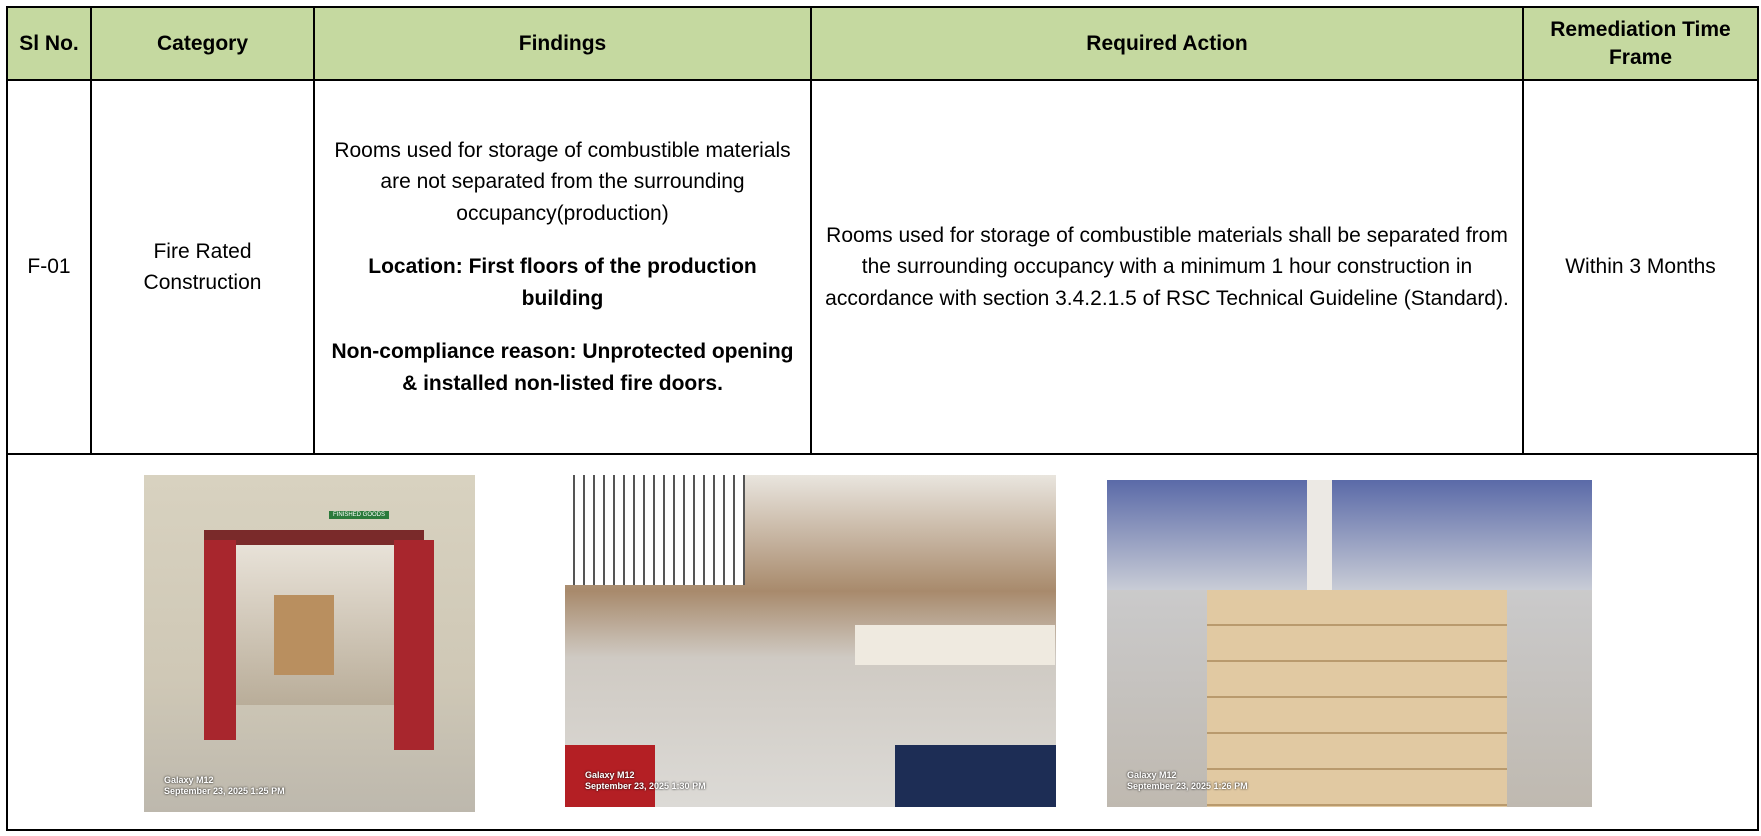  I want to click on cloth, so click(975, 776).